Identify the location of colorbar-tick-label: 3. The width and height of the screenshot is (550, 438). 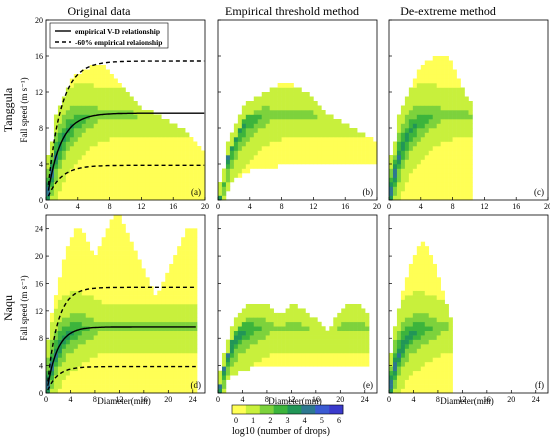
(288, 420).